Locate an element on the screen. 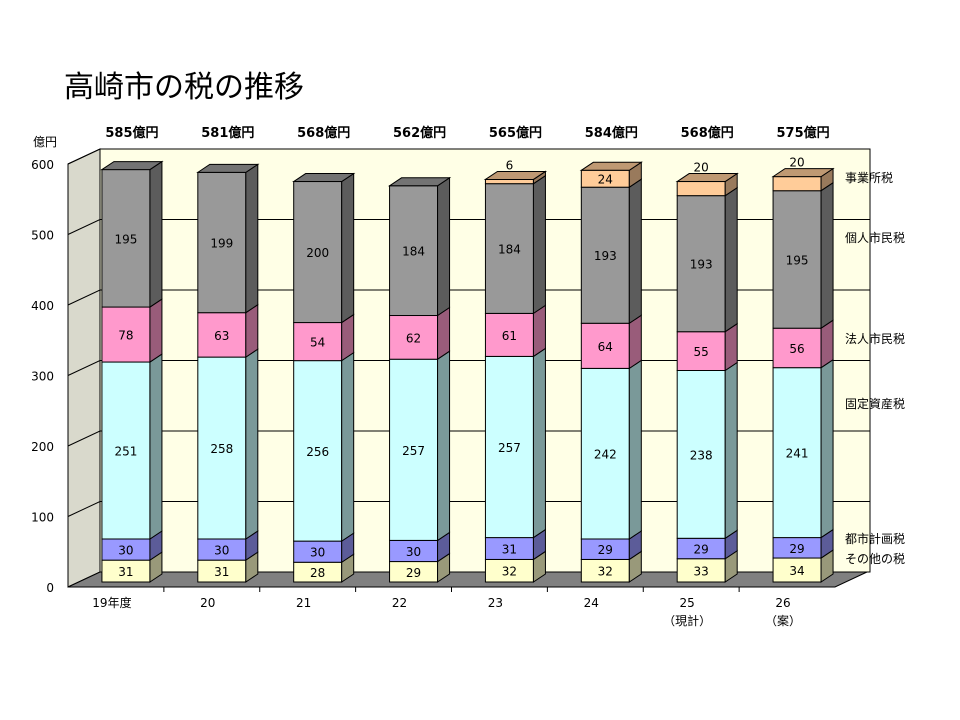  legend-label: 個人市民税 is located at coordinates (875, 237).